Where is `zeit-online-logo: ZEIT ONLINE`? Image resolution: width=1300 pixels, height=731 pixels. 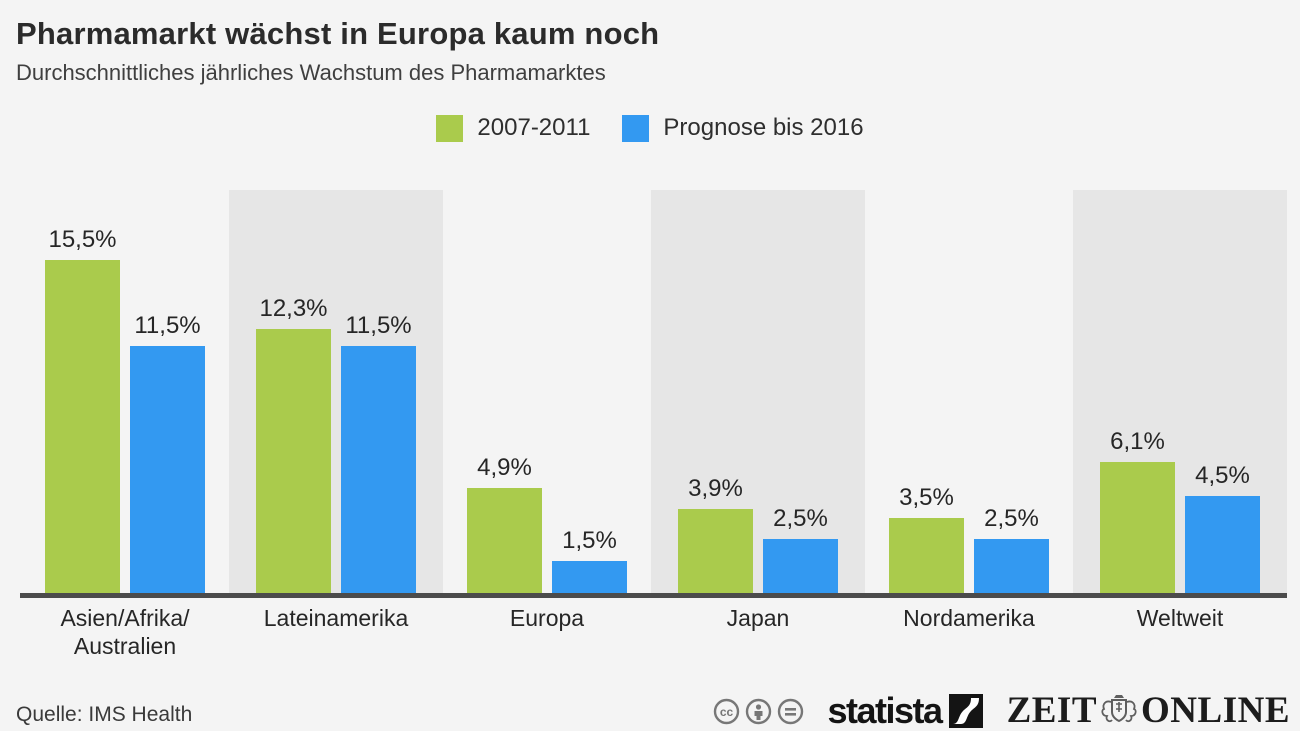
zeit-online-logo: ZEIT ONLINE is located at coordinates (1148, 710).